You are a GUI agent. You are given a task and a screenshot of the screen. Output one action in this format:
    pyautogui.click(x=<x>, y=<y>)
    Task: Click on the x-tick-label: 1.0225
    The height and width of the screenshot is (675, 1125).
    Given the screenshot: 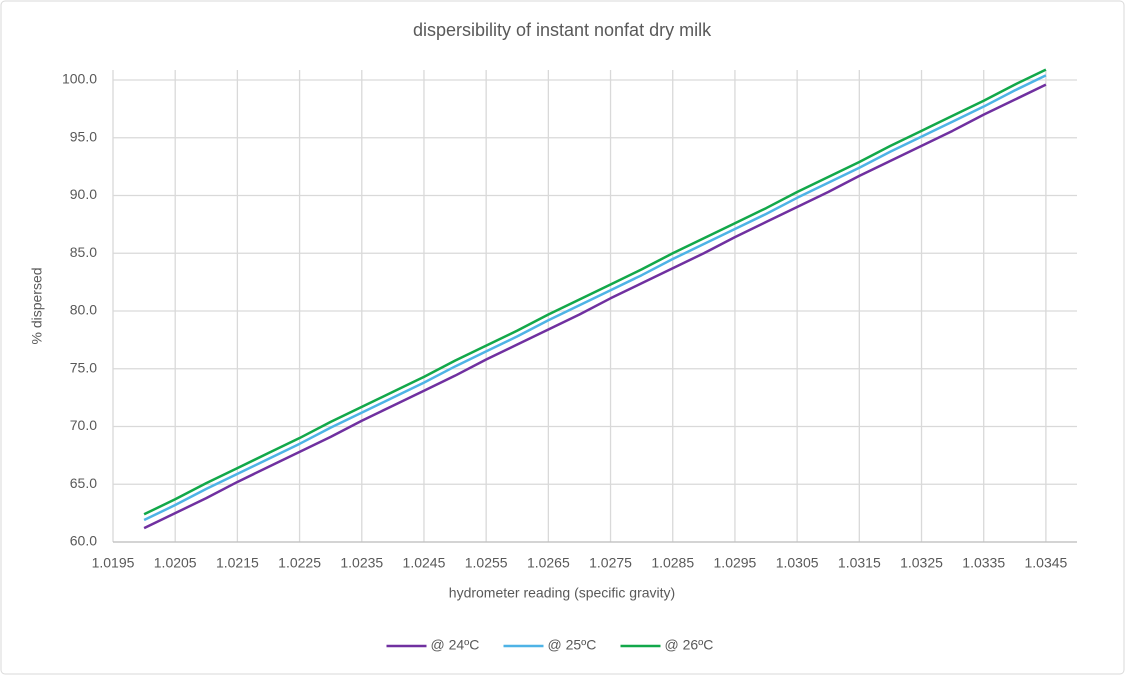 What is the action you would take?
    pyautogui.click(x=299, y=563)
    